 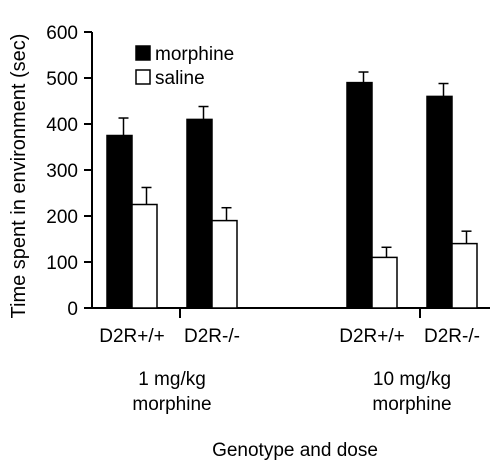 What do you see at coordinates (19, 176) in the screenshot?
I see `y-axis-label: Time spent in environment (sec)` at bounding box center [19, 176].